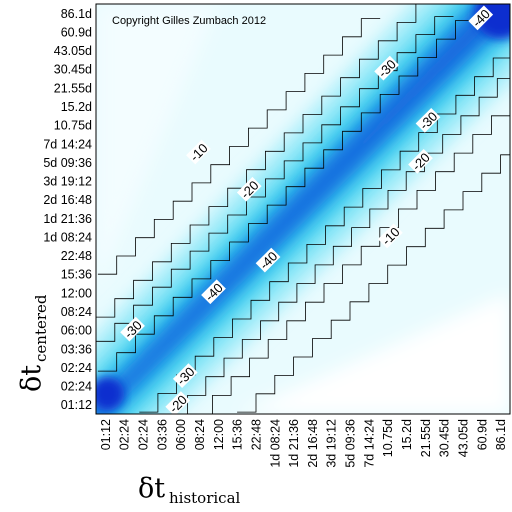 This screenshot has height=512, width=512. Describe the element at coordinates (76, 349) in the screenshot. I see `y-tick-label: 03:36` at that location.